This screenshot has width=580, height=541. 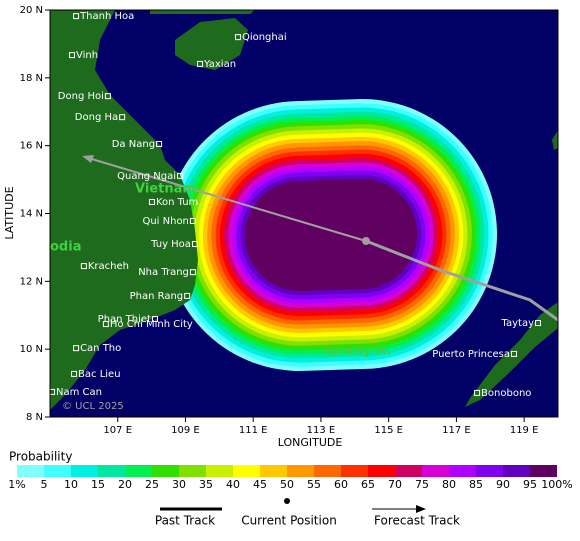 What do you see at coordinates (556, 484) in the screenshot?
I see `legend-tick-label: 100%` at bounding box center [556, 484].